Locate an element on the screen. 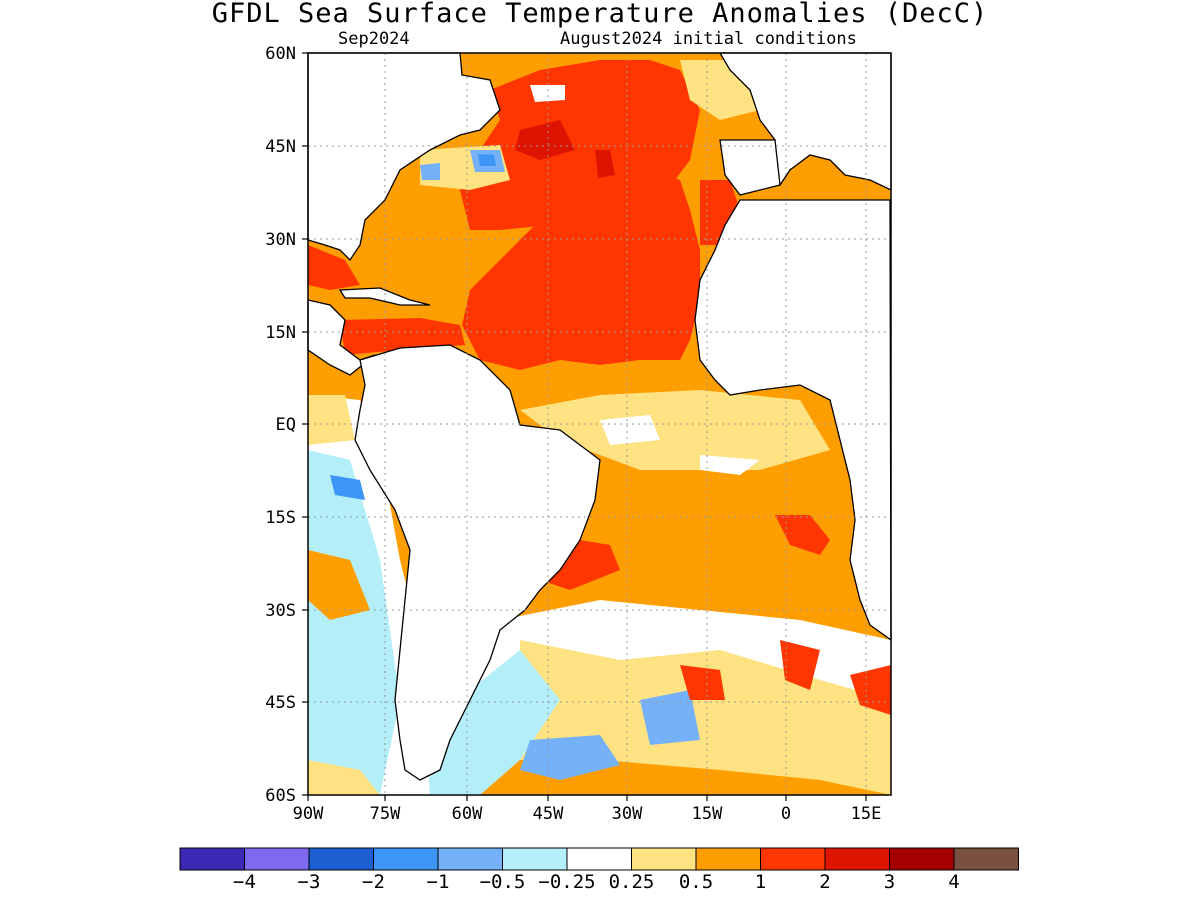  colorbar-label: 1 is located at coordinates (760, 882).